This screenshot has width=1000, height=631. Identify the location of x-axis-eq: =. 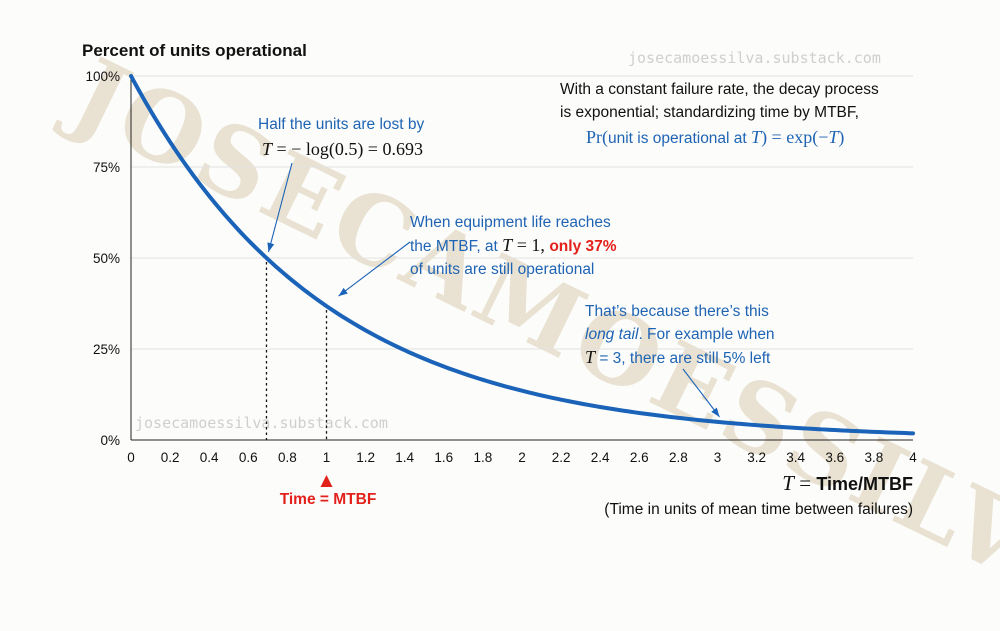
(805, 483).